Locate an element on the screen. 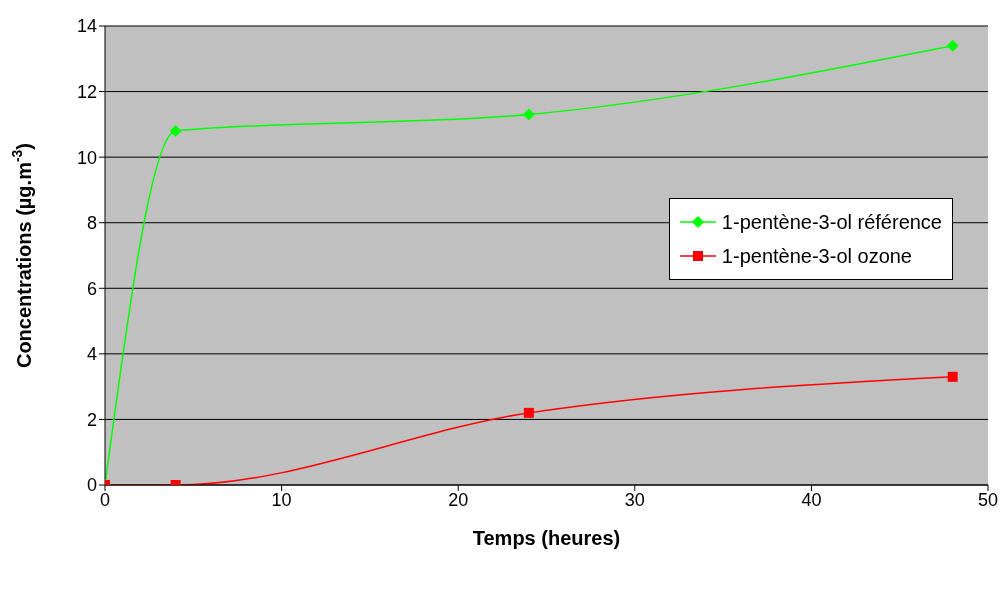 This screenshot has width=1007, height=613. x-tick-label: 50 is located at coordinates (988, 499).